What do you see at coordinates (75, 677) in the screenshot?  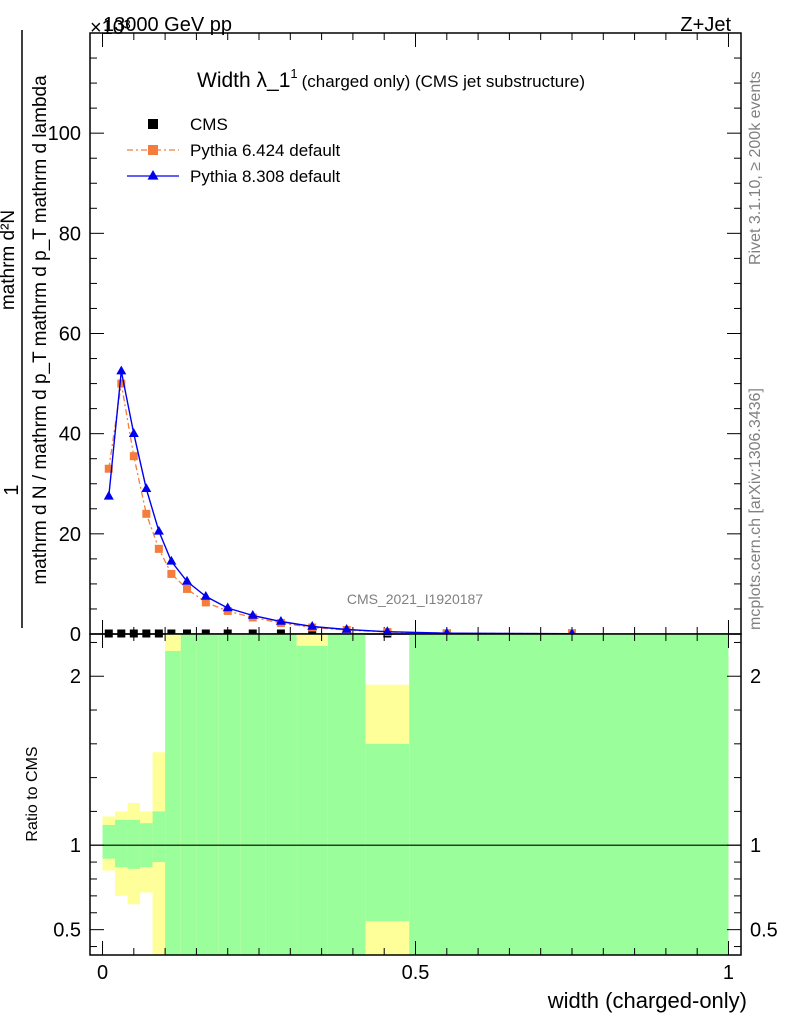 I see `ratio-y-tick-label: 2` at bounding box center [75, 677].